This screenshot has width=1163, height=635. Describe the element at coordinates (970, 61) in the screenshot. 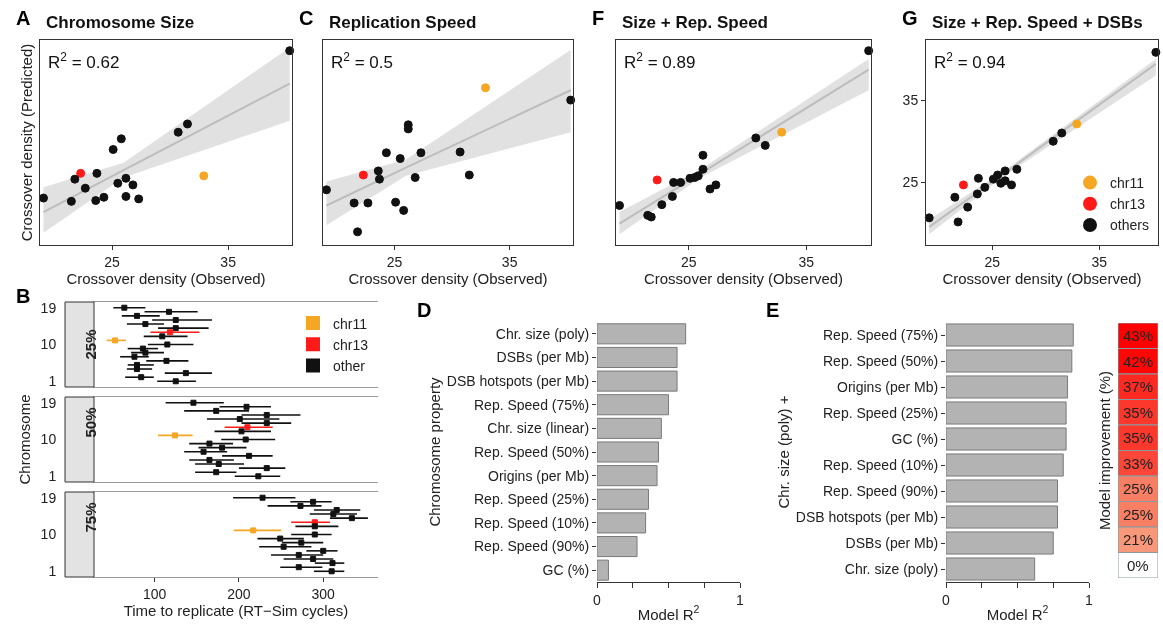

I see `annotation: R$^{2}$ = 0.94` at that location.